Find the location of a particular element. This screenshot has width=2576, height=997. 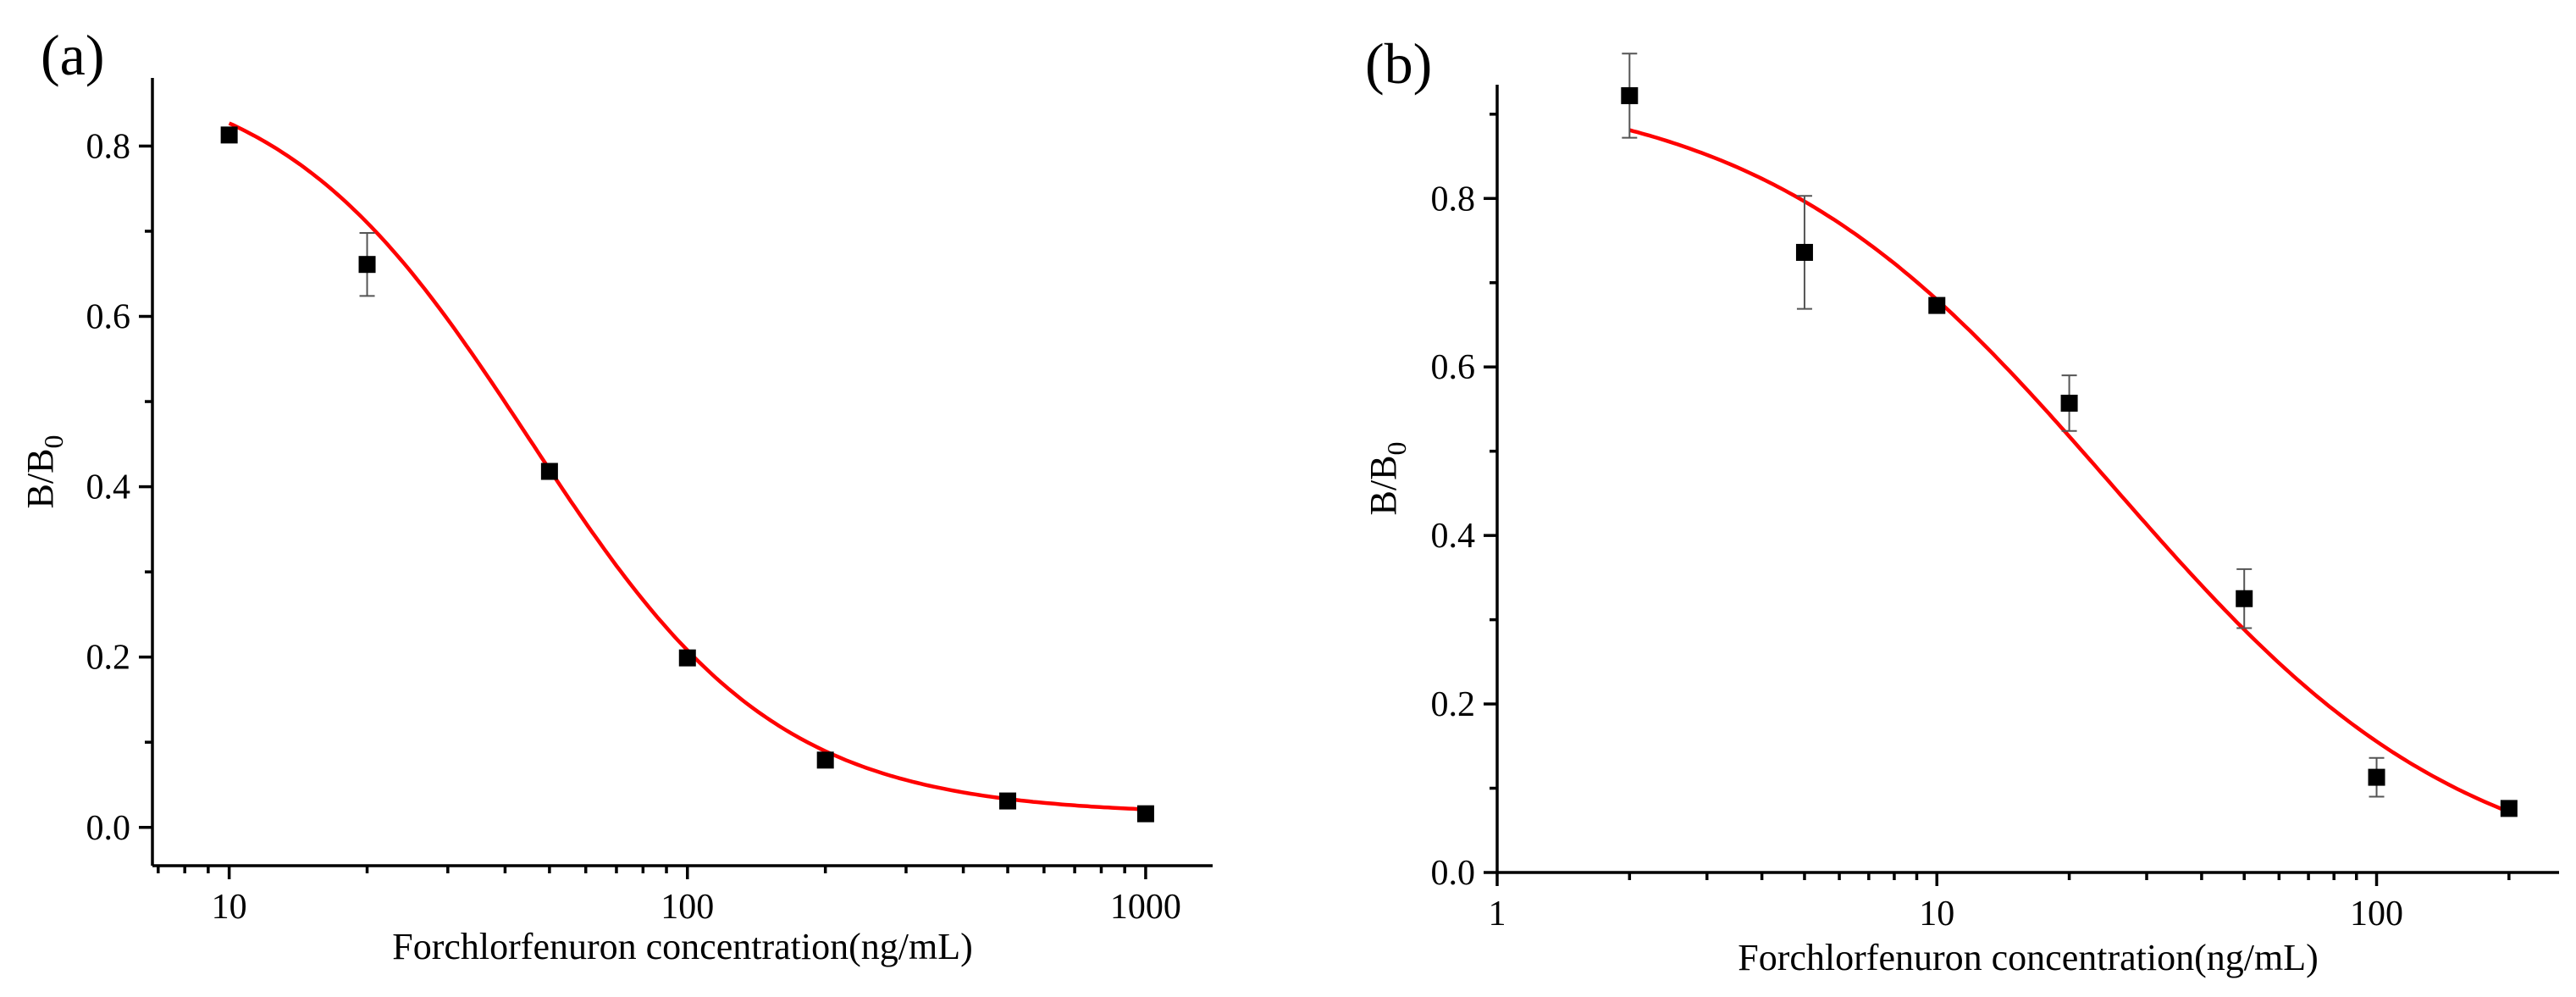

x-tick-label: 1000 is located at coordinates (1145, 907).